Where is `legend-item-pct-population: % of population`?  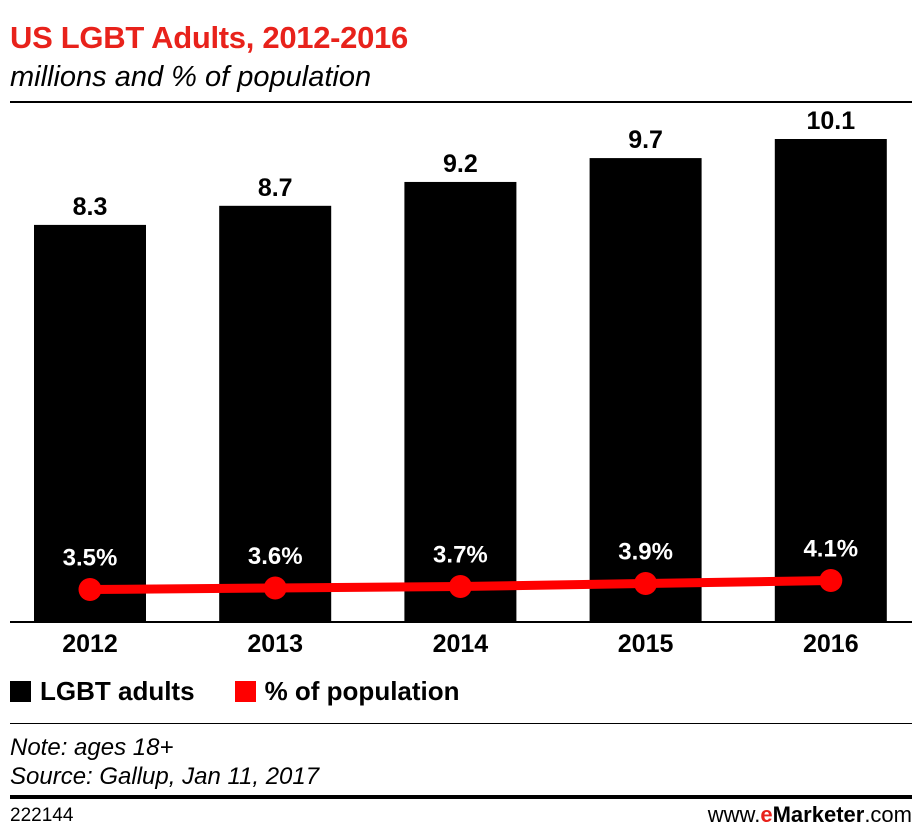
legend-item-pct-population: % of population is located at coordinates (347, 691).